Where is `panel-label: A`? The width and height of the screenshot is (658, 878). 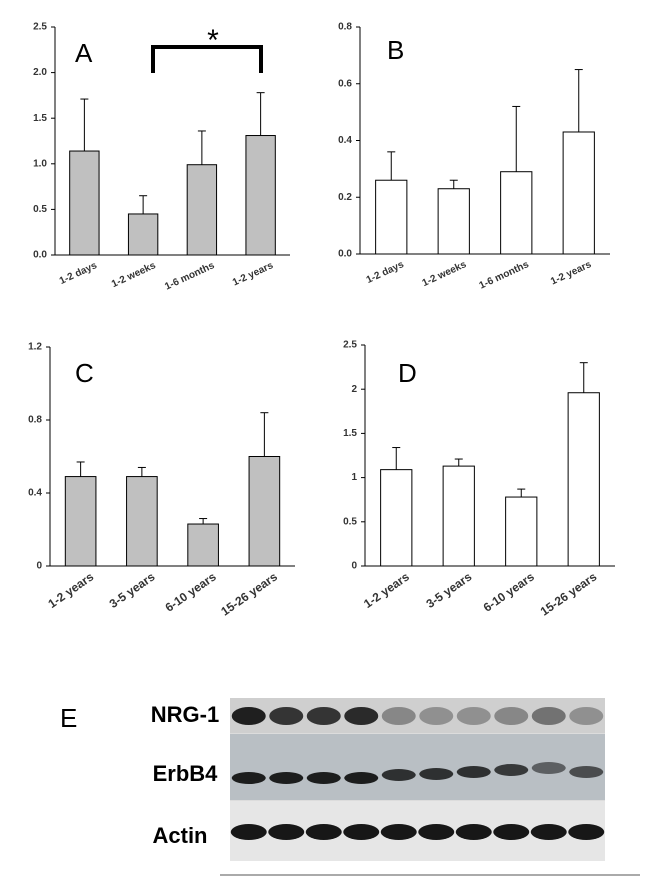 panel-label: A is located at coordinates (84, 53).